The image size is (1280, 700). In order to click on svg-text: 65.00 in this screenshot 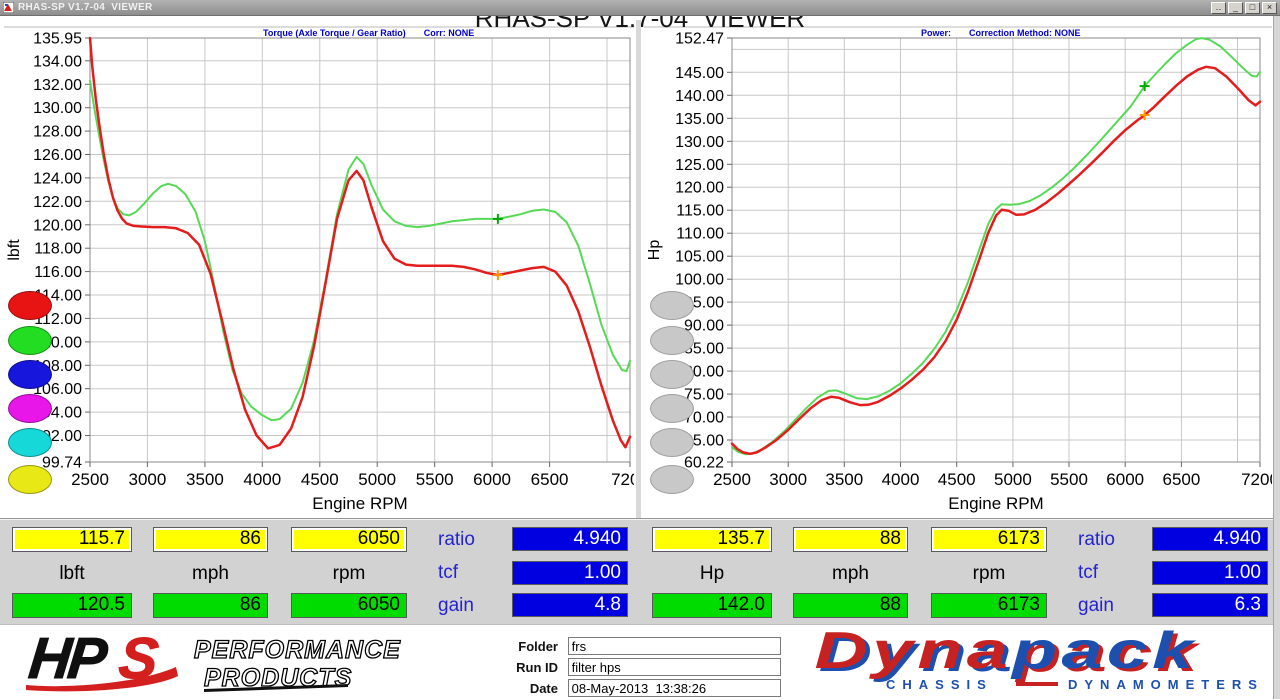, I will do `click(704, 441)`.